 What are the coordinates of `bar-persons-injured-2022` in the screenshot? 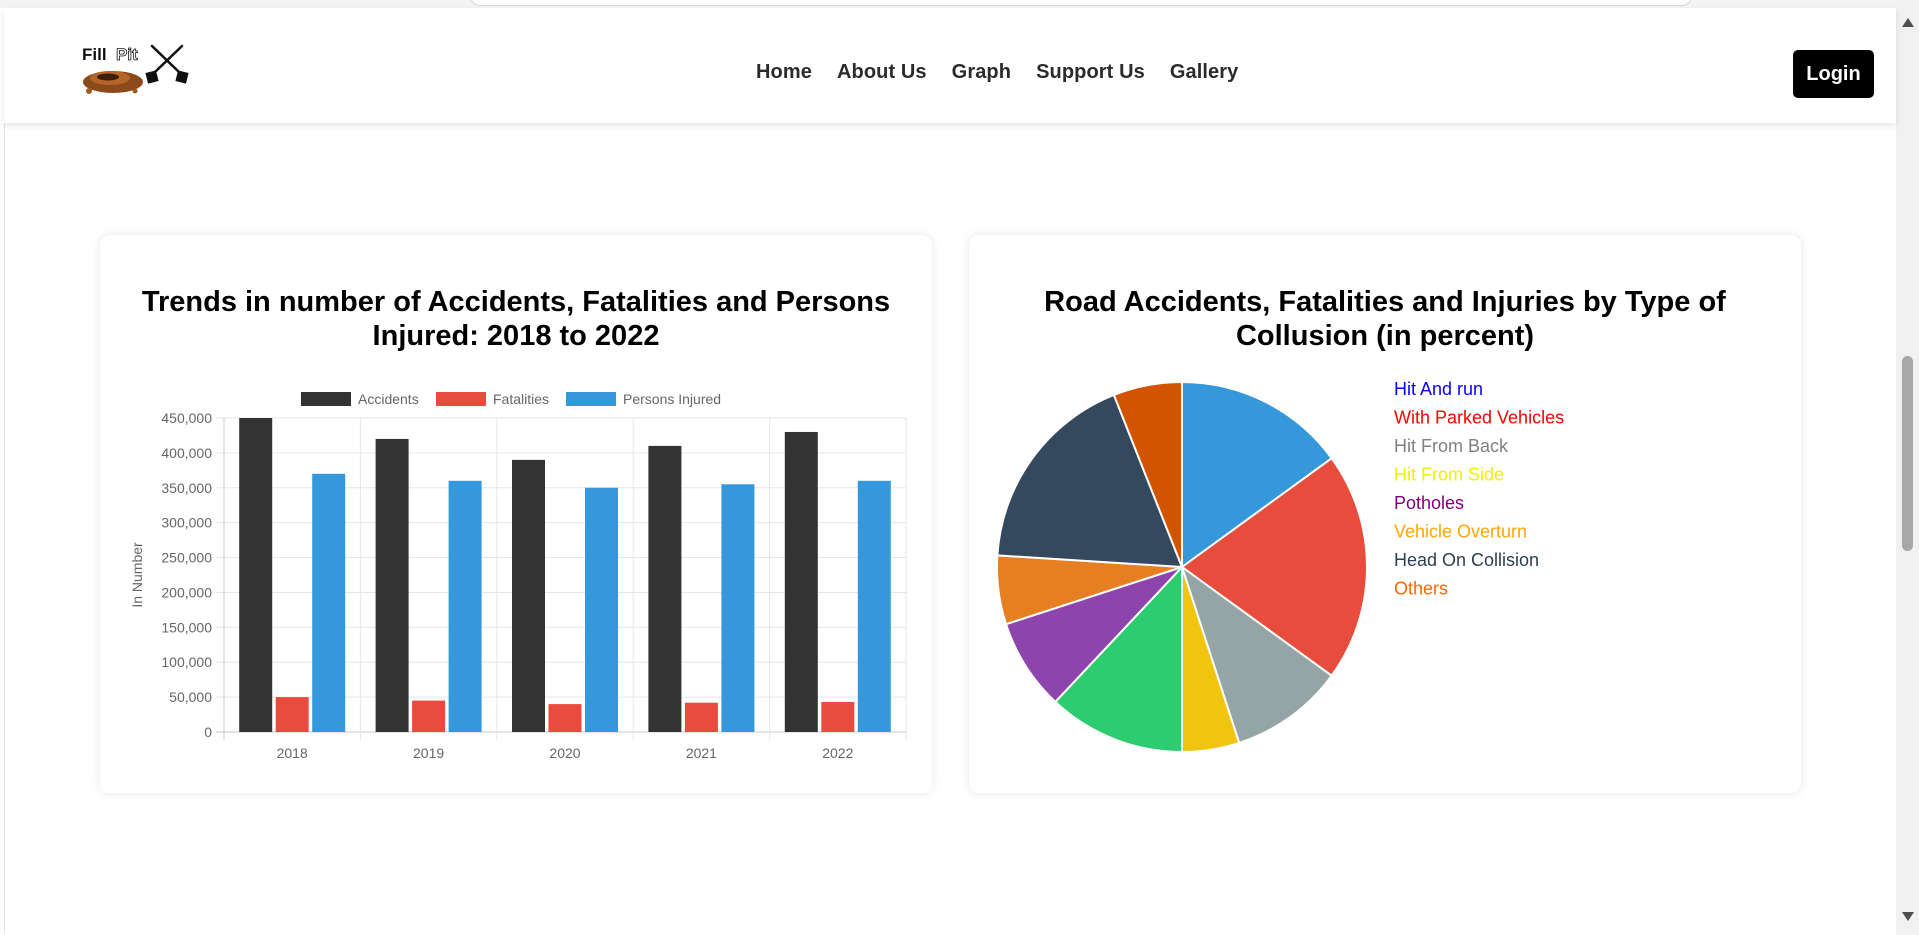 It's located at (874, 606).